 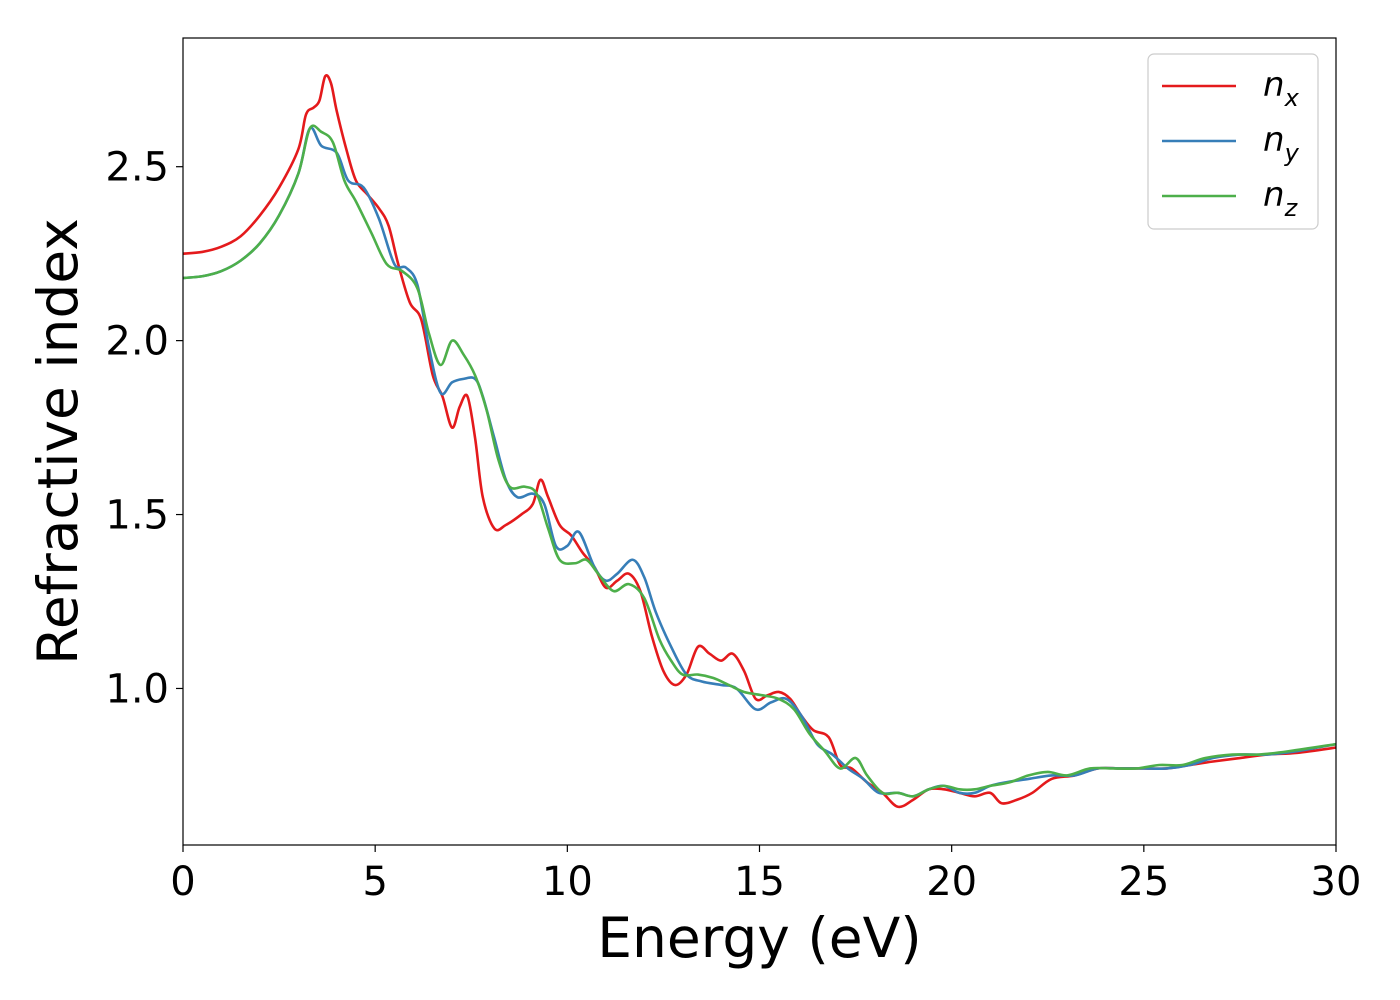 What do you see at coordinates (567, 882) in the screenshot?
I see `x-tick-label: 10` at bounding box center [567, 882].